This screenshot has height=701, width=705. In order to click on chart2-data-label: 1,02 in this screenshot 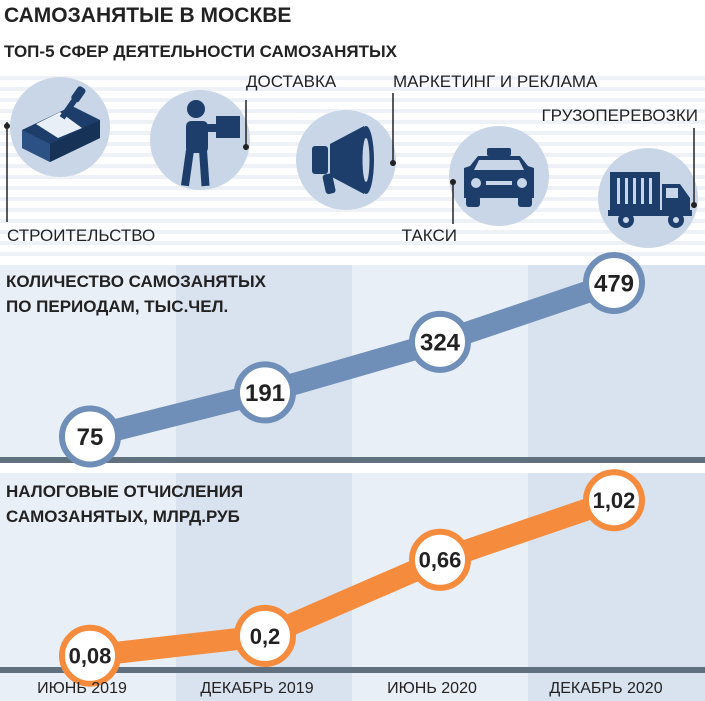, I will do `click(614, 500)`.